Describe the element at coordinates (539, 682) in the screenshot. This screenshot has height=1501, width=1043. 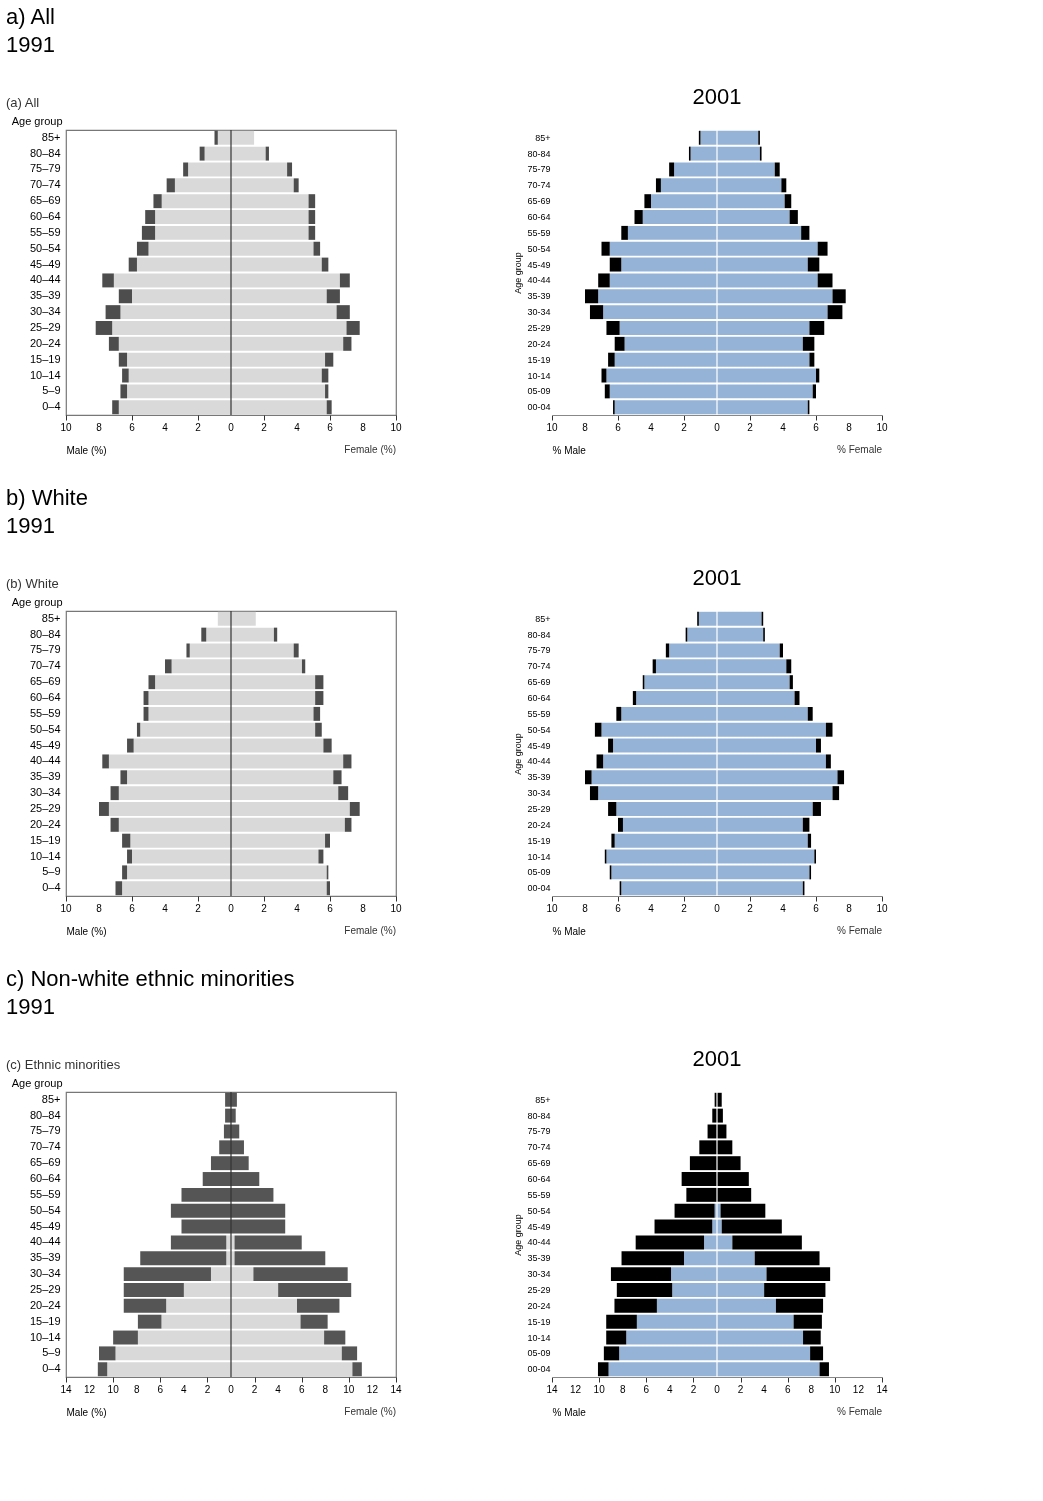
I see `y-tick-label: 65-69` at that location.